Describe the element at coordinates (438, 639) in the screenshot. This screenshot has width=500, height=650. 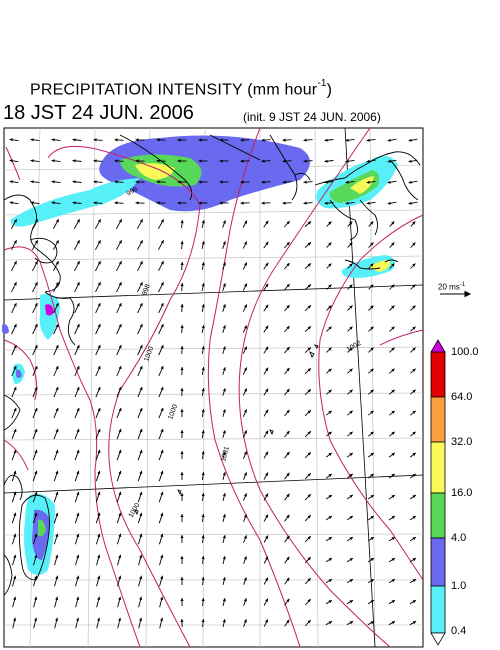
I see `colorbar-bottom-triangle` at that location.